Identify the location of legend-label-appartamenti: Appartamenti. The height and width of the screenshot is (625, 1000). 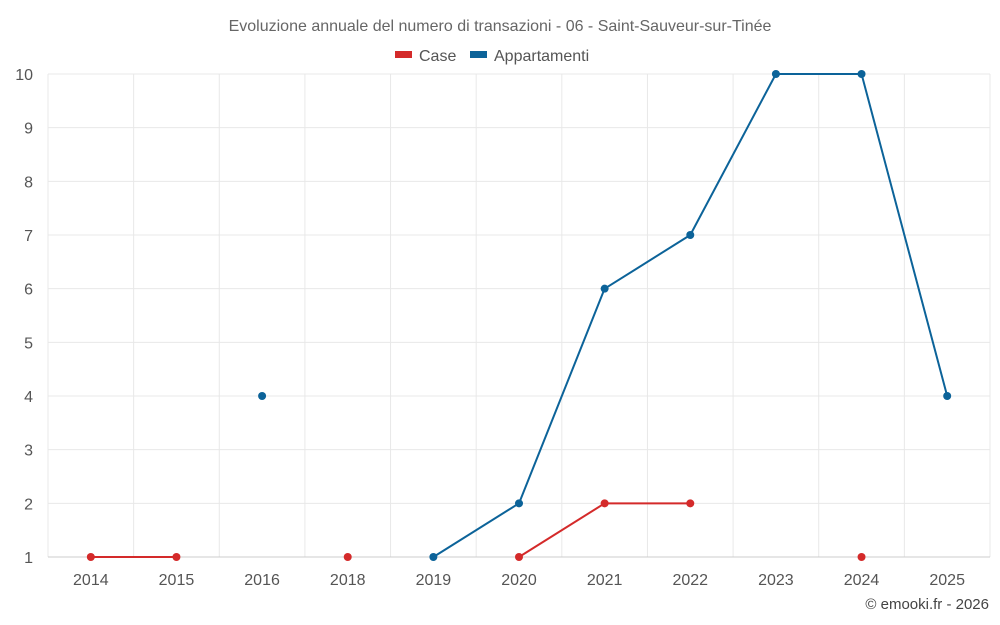
(541, 56).